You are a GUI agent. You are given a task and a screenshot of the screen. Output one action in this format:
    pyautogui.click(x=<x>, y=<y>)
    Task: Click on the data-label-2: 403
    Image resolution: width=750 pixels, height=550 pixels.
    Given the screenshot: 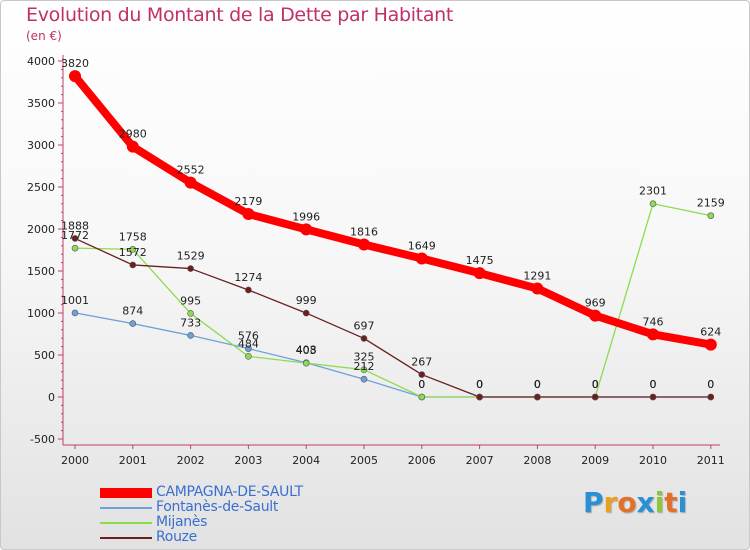 What is the action you would take?
    pyautogui.click(x=306, y=350)
    